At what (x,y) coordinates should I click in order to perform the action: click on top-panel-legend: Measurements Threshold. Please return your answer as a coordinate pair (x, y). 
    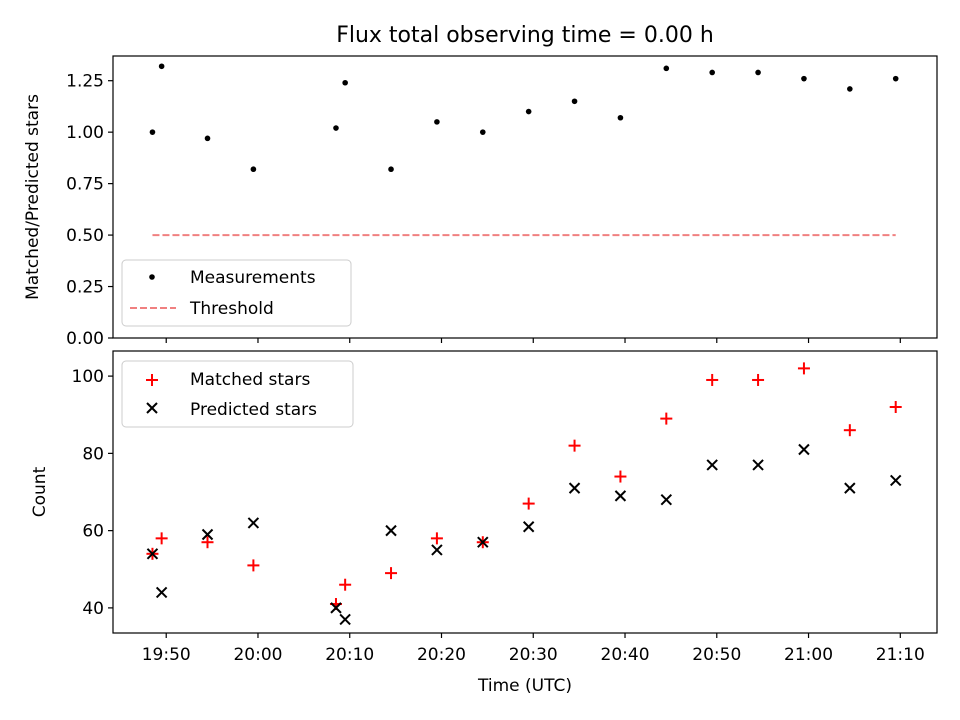
    Looking at the image, I should click on (236, 293).